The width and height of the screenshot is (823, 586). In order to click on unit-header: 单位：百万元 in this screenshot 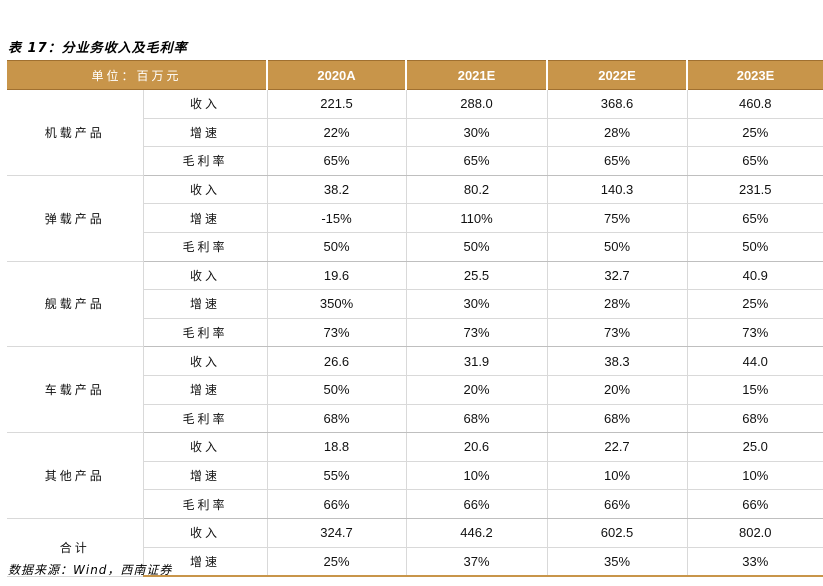, I will do `click(138, 75)`.